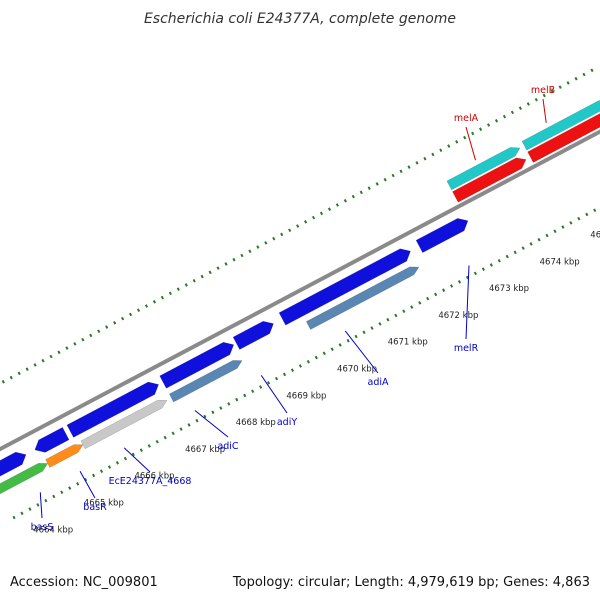  Describe the element at coordinates (458, 316) in the screenshot. I see `kbp-label: 4672 kbp` at that location.